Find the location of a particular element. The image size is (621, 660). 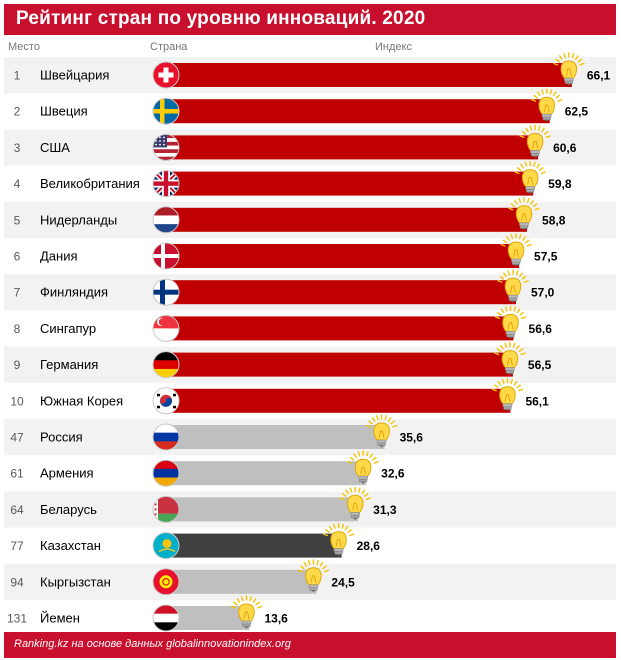

flag-germany-icon is located at coordinates (166, 365).